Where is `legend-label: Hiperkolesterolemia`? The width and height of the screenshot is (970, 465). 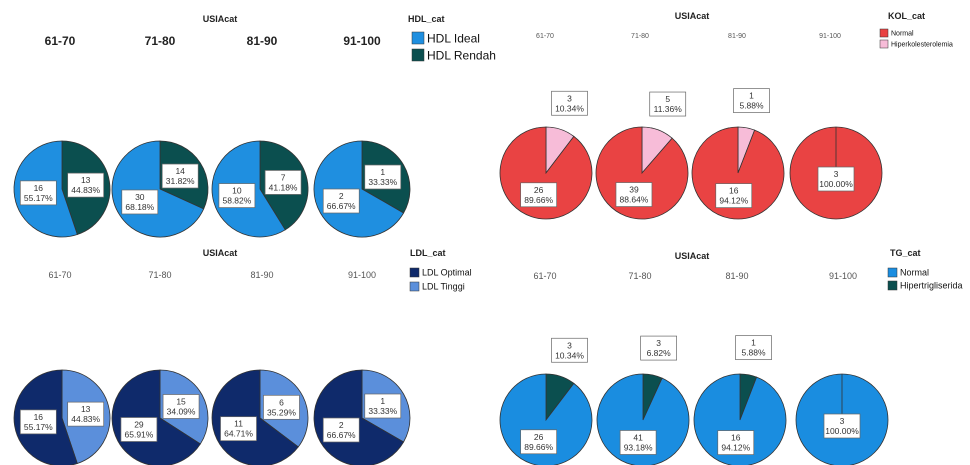 legend-label: Hiperkolesterolemia is located at coordinates (922, 45).